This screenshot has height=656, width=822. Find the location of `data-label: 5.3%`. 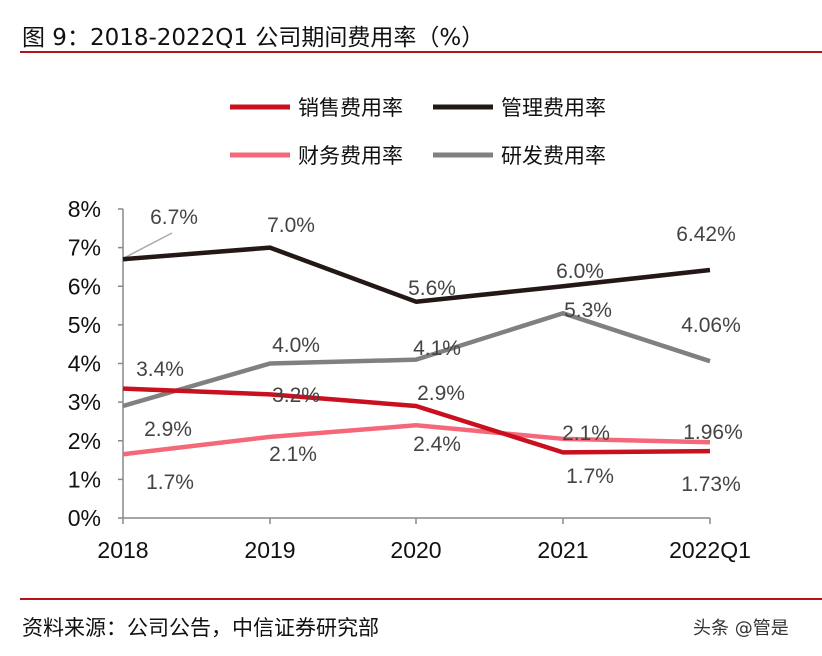

data-label: 5.3% is located at coordinates (588, 310).